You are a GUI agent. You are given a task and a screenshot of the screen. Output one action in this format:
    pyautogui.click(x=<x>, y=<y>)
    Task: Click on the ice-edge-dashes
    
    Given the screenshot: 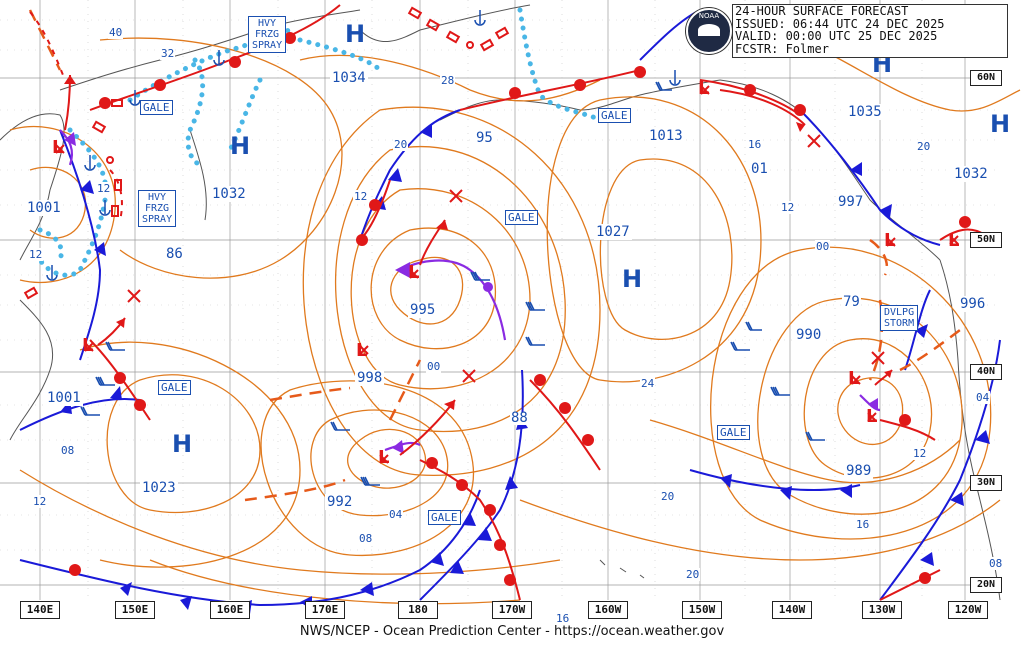 What is the action you would take?
    pyautogui.click(x=76, y=116)
    